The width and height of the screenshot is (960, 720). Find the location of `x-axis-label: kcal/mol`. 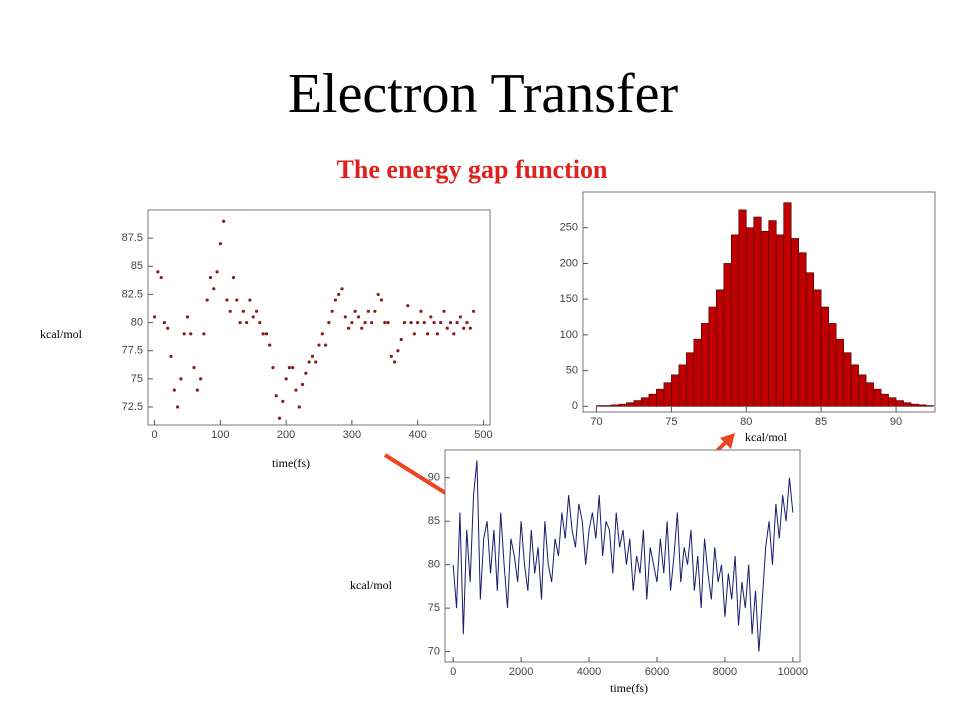

x-axis-label: kcal/mol is located at coordinates (766, 437).